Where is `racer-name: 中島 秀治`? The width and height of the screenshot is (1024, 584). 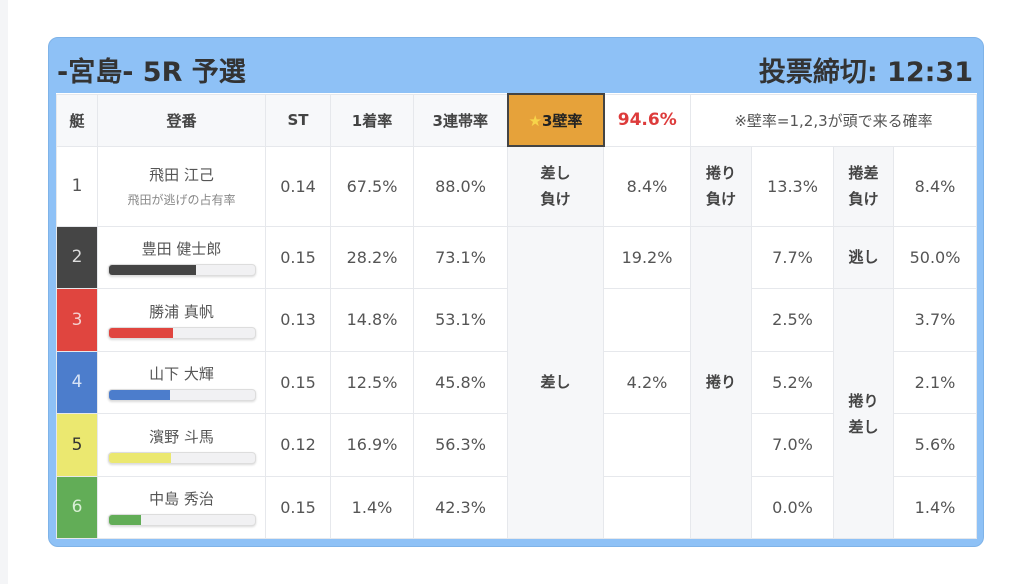
racer-name: 中島 秀治 is located at coordinates (181, 499).